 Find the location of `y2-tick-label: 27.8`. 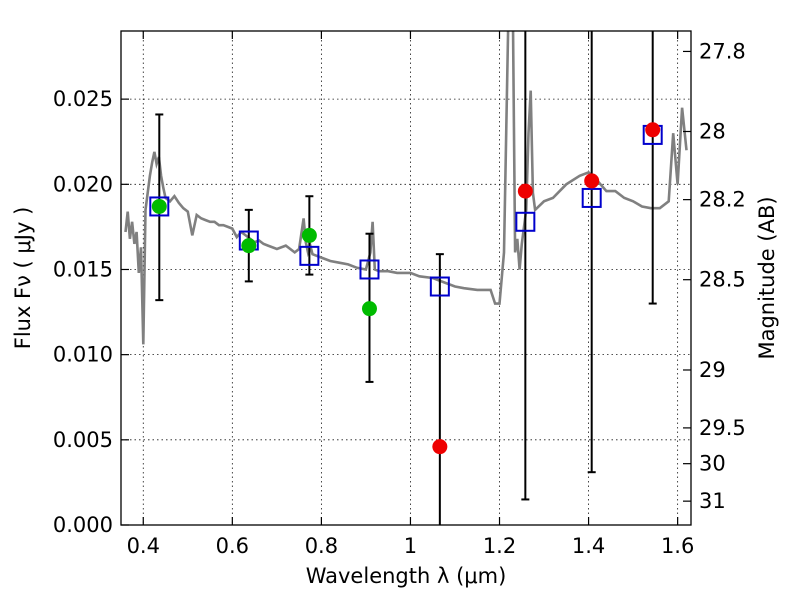

y2-tick-label: 27.8 is located at coordinates (722, 51).